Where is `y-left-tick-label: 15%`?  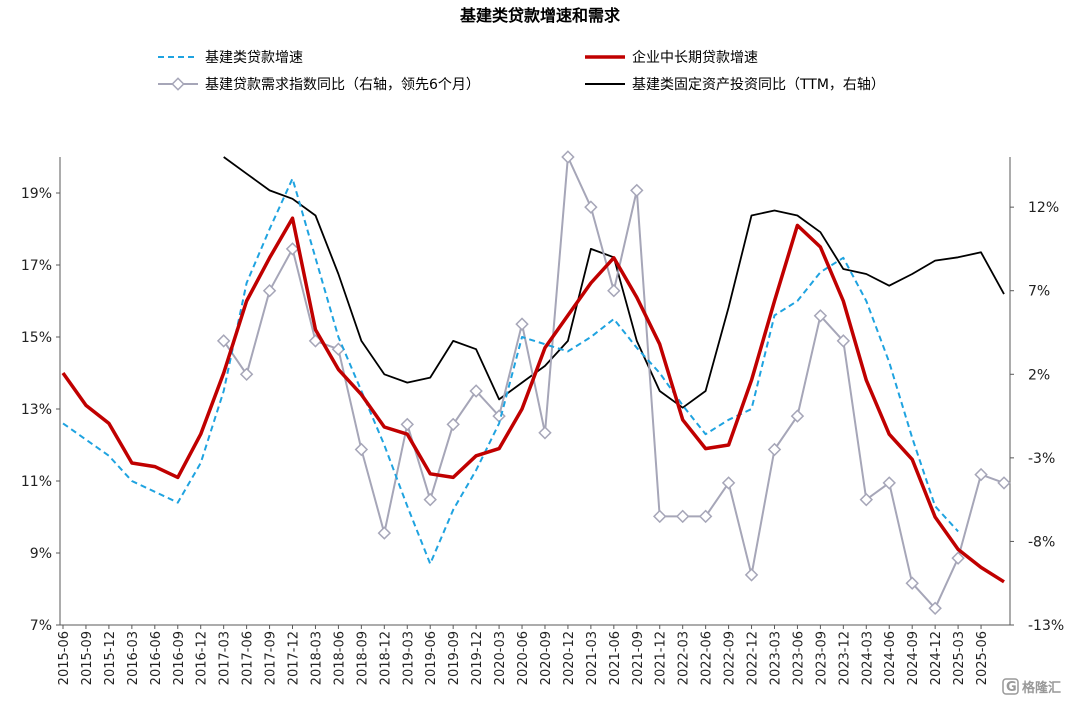 y-left-tick-label: 15% is located at coordinates (36, 338).